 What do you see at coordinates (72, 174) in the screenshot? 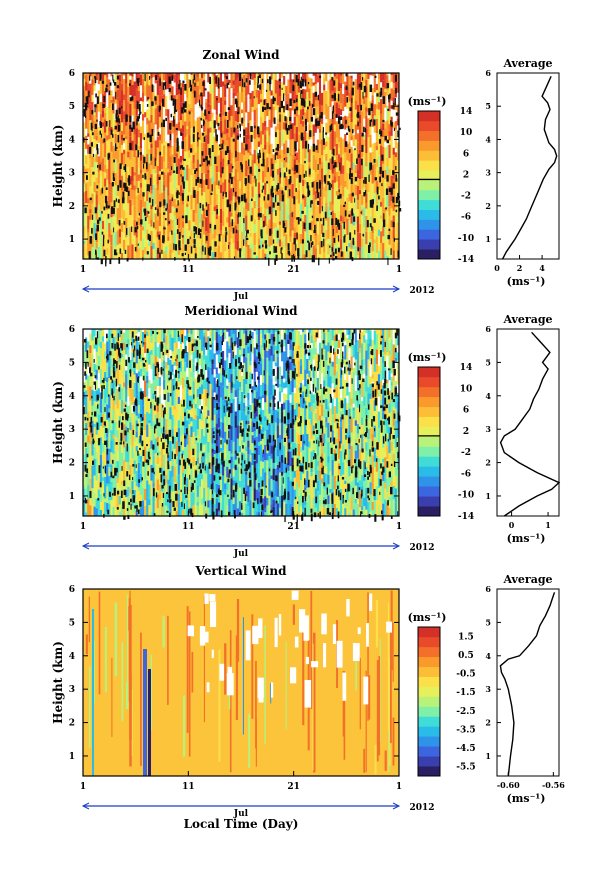
I see `y-tick-label: 3` at bounding box center [72, 174].